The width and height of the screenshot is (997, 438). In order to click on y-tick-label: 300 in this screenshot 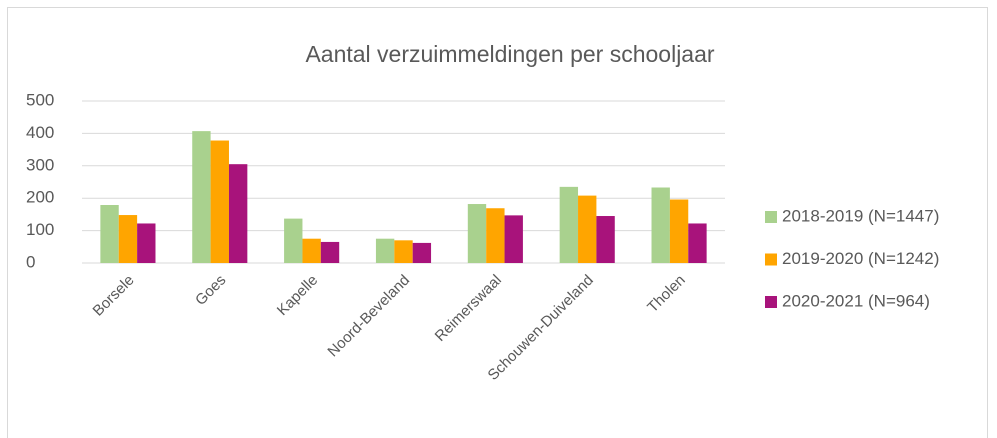, I will do `click(40, 164)`.